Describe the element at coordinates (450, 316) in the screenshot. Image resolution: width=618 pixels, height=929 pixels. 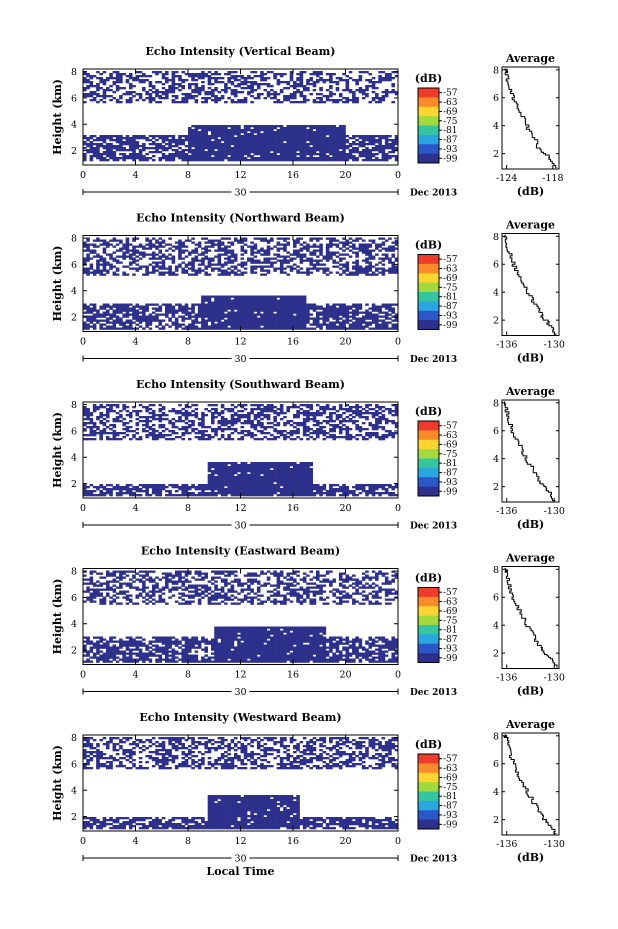
I see `colorbar-tick-label: -93` at that location.